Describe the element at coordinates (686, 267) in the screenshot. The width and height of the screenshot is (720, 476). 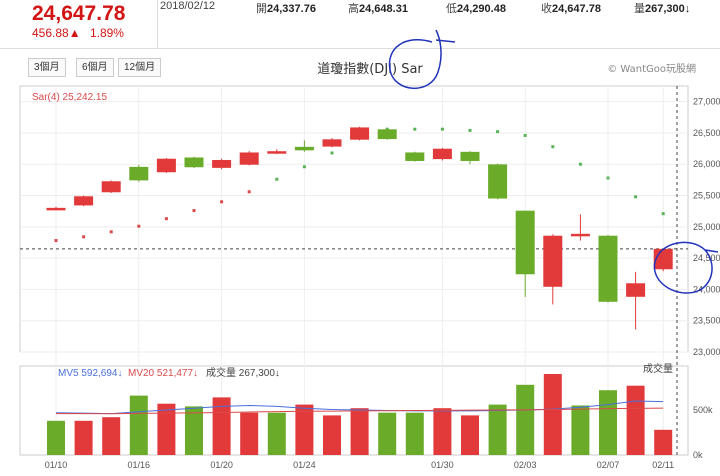
I see `annotation-circle-candle` at that location.